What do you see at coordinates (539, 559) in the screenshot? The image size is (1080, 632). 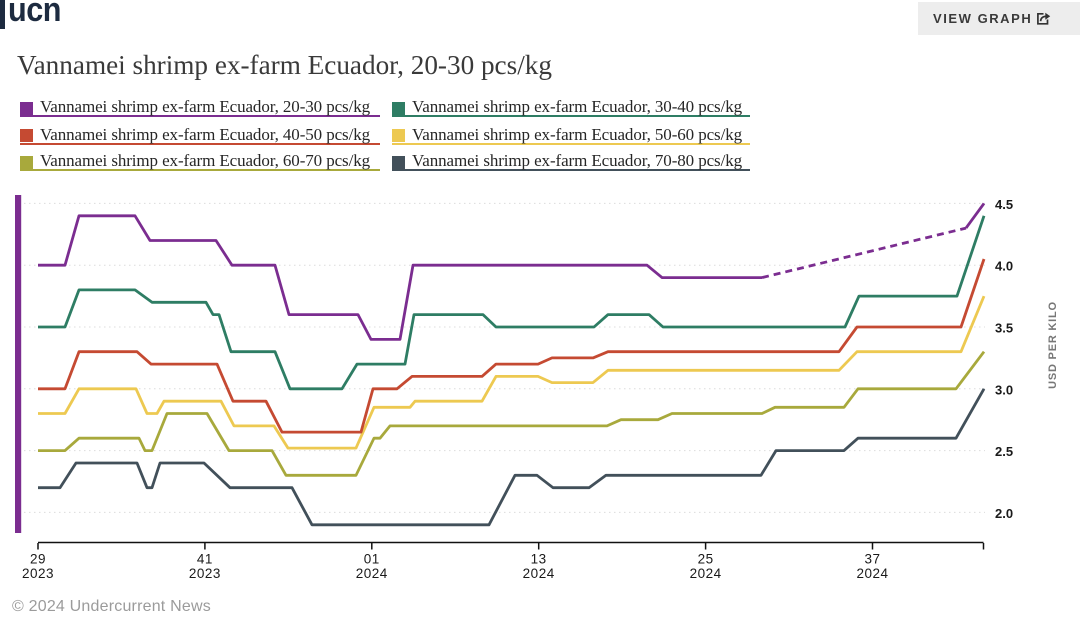 I see `svg-text: 13` at bounding box center [539, 559].